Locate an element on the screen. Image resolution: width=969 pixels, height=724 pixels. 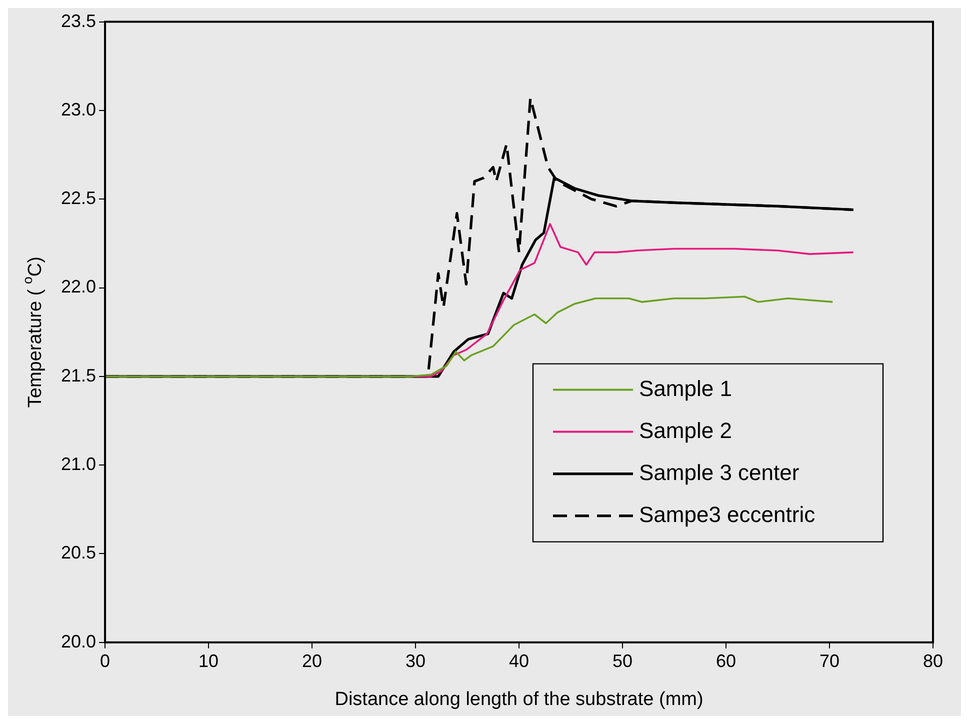
x-tick-label: 20 is located at coordinates (312, 661).